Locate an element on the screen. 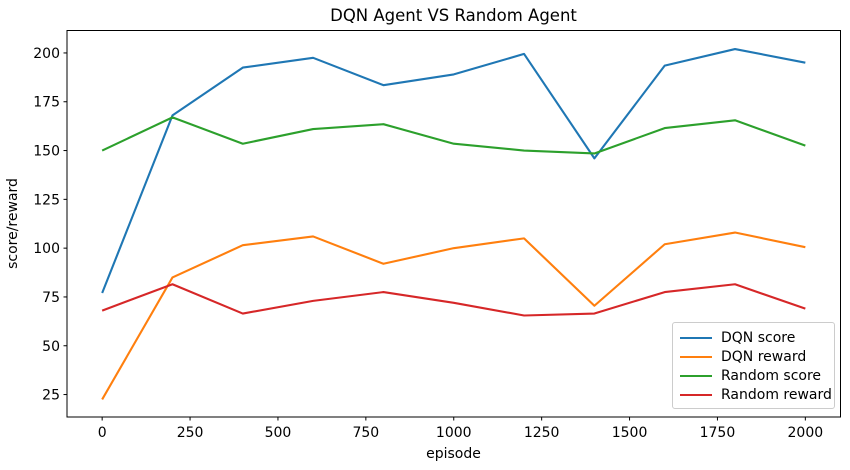 This screenshot has height=470, width=850. legend-item-dqn-reward: DQN reward is located at coordinates (753, 356).